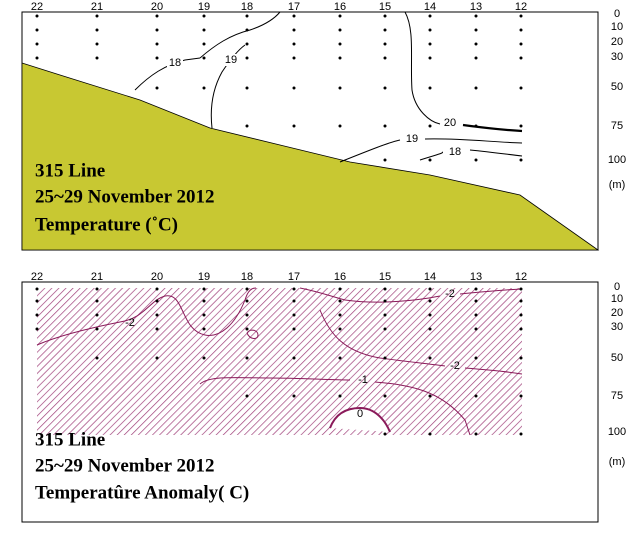 This screenshot has height=545, width=631. Describe the element at coordinates (617, 87) in the screenshot. I see `depth-label: 50` at that location.